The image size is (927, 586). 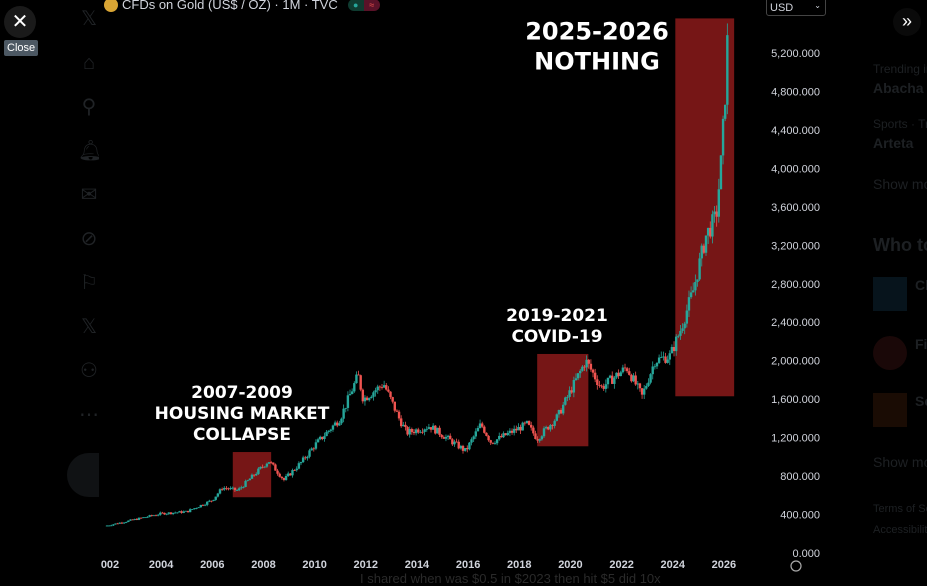 What do you see at coordinates (900, 530) in the screenshot?
I see `footer-link: Accessibility` at bounding box center [900, 530].